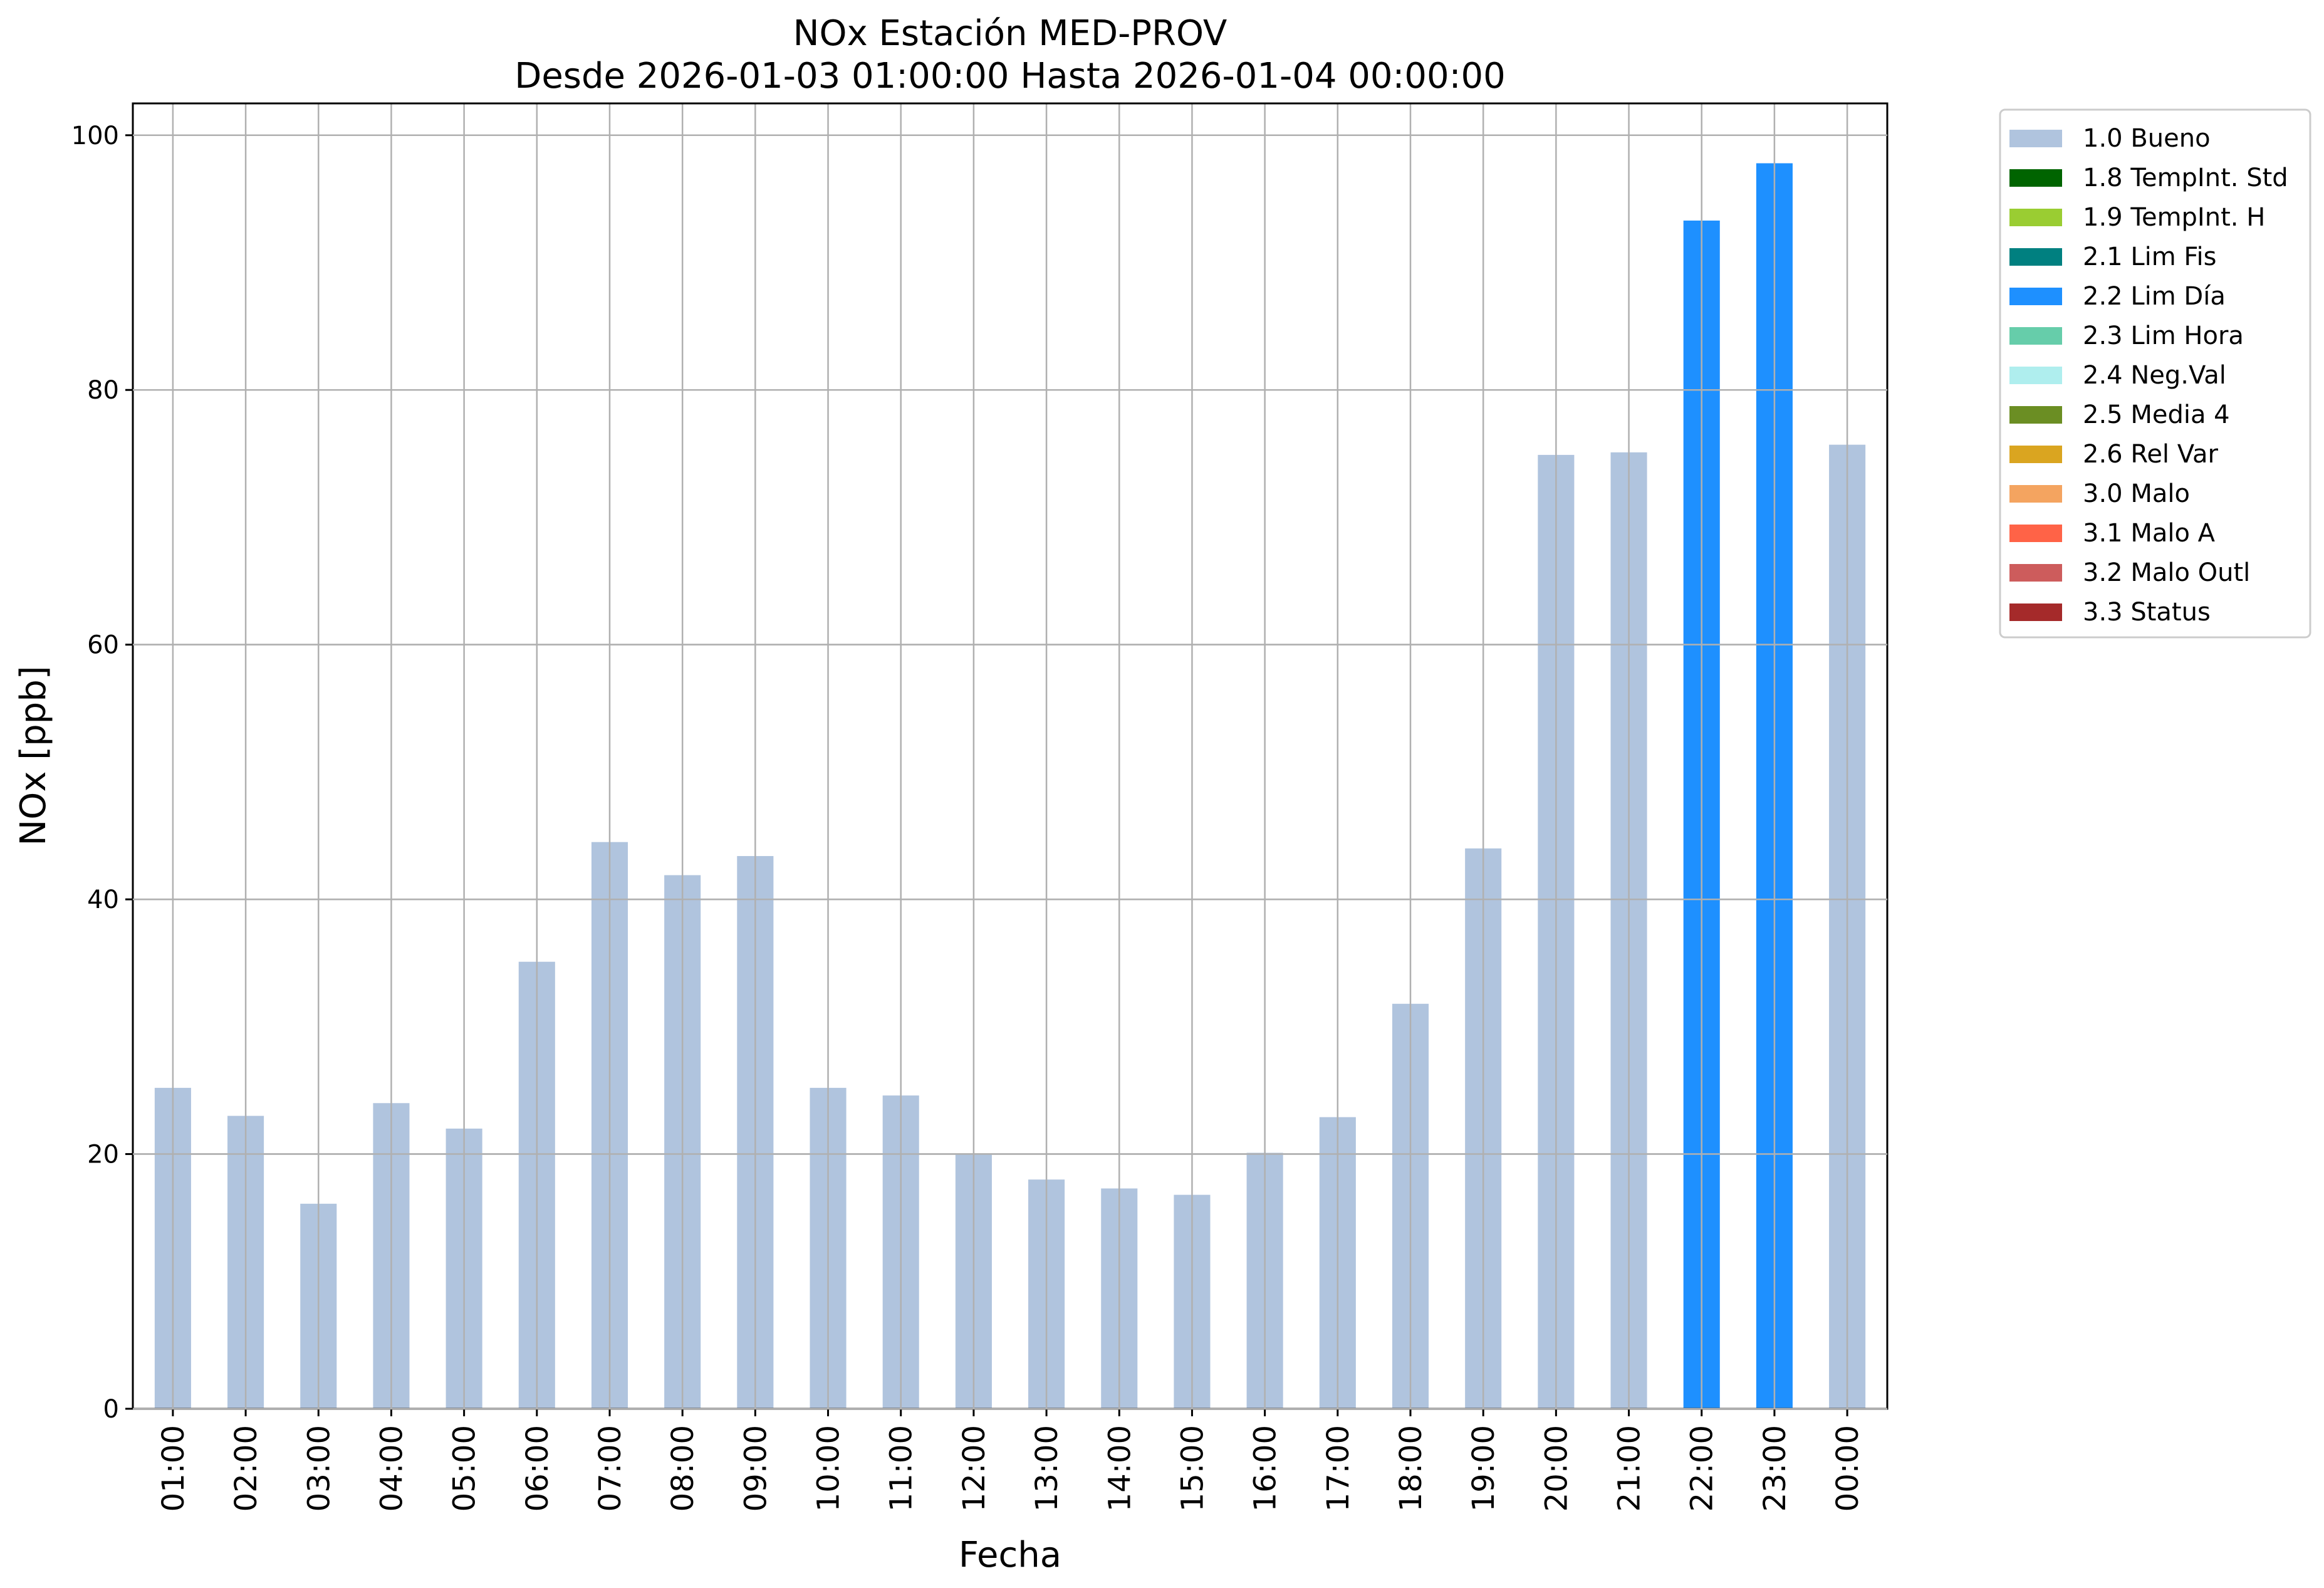 The image size is (2324, 1588). I want to click on x-tick-label: 15:00, so click(1192, 1469).